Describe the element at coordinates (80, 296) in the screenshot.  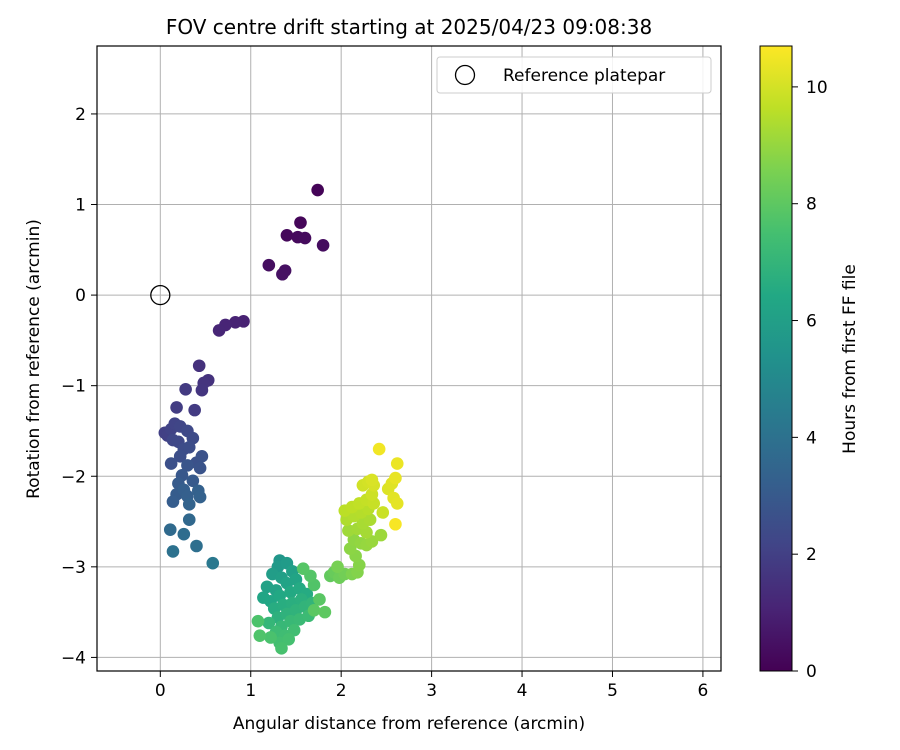
I see `y-tick-label: 0` at that location.